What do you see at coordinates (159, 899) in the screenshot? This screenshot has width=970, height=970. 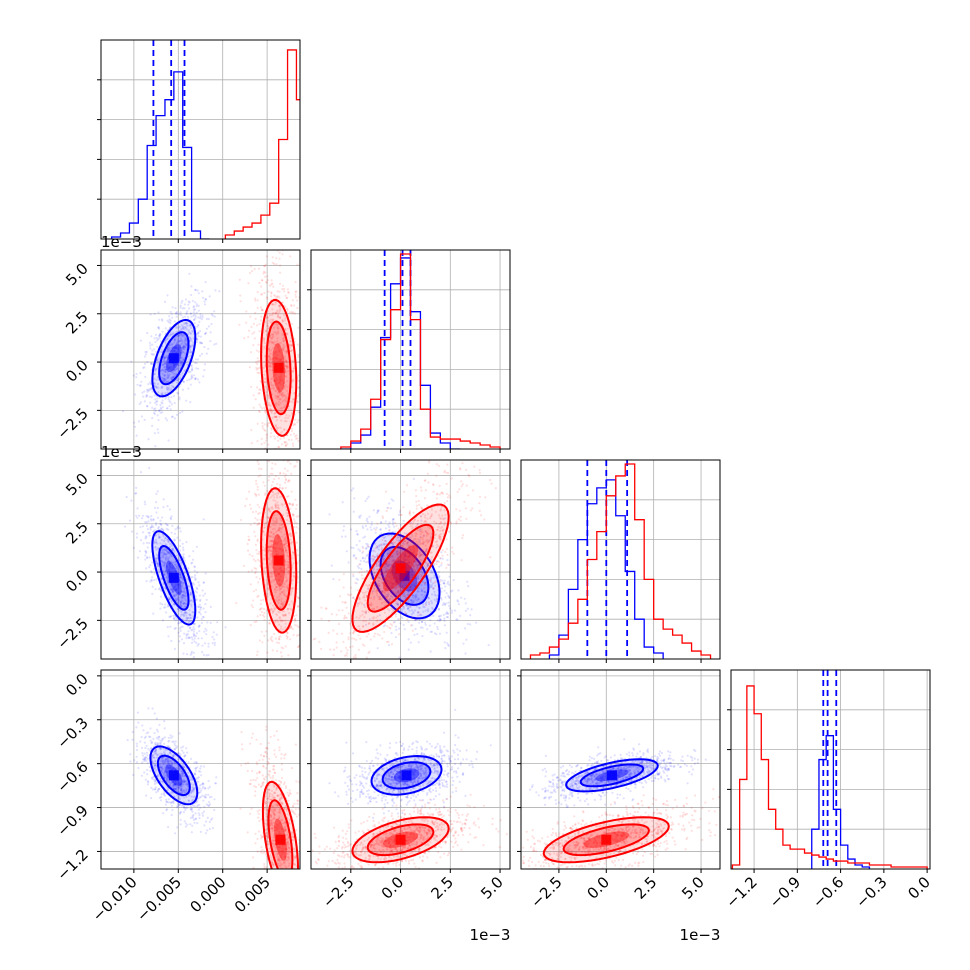 I see `x-tick-label: −0.005` at bounding box center [159, 899].